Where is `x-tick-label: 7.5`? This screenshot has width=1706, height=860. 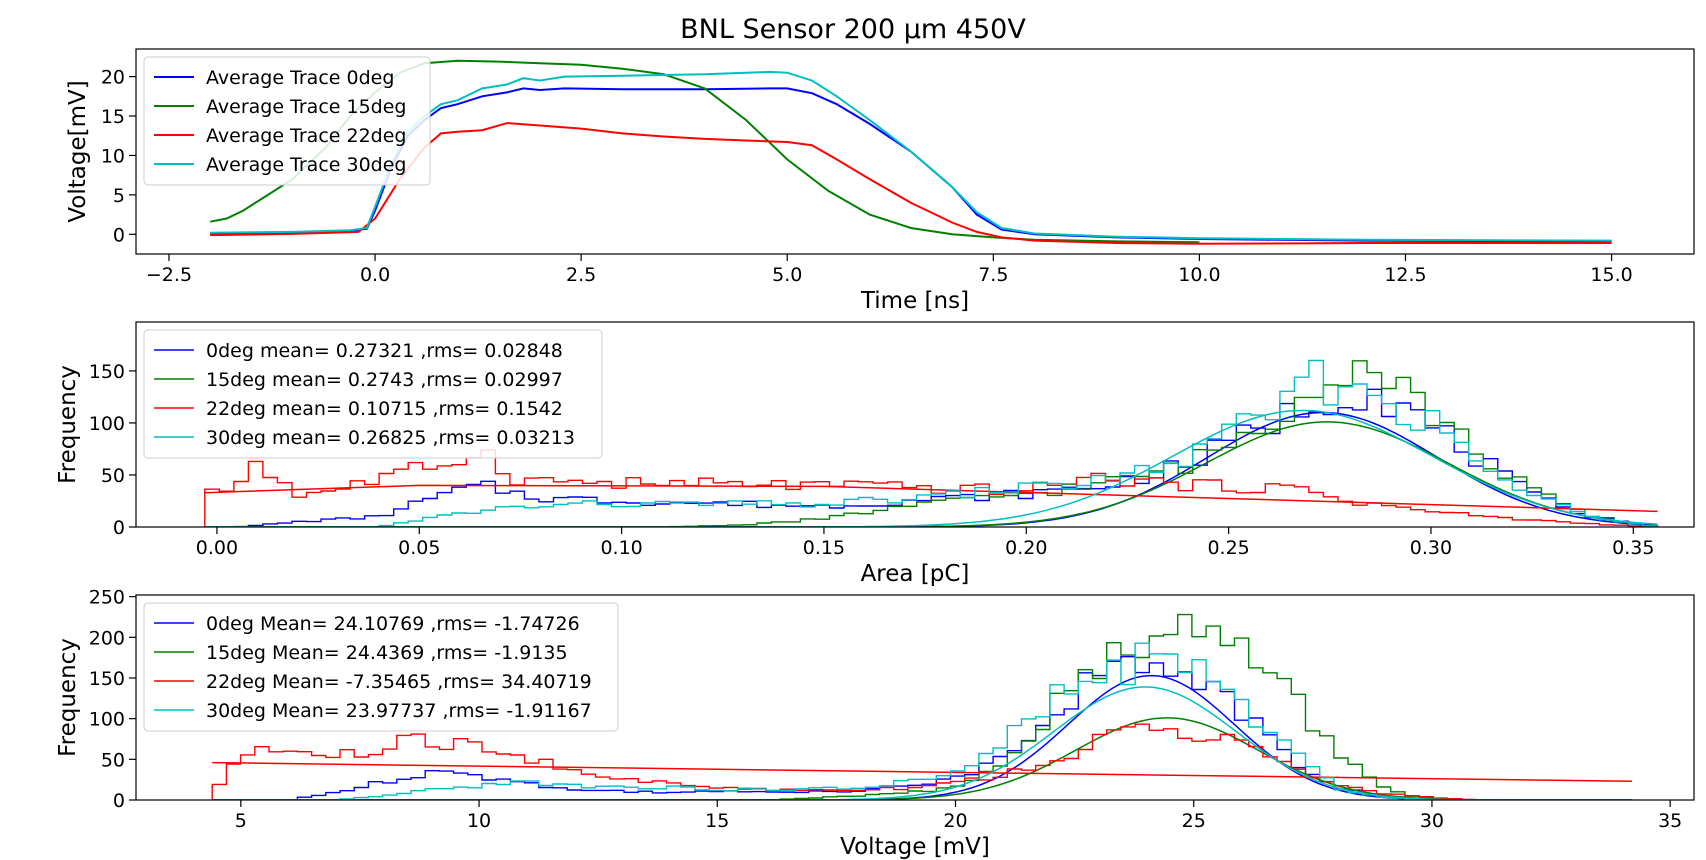
x-tick-label: 7.5 is located at coordinates (993, 275).